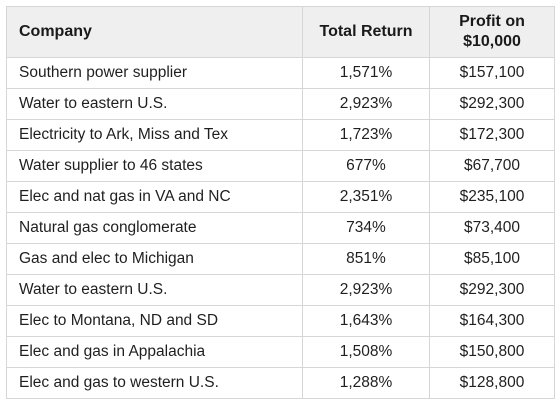 The image size is (560, 407). I want to click on cell-company: Electricity to Ark, Miss and Tex, so click(154, 135).